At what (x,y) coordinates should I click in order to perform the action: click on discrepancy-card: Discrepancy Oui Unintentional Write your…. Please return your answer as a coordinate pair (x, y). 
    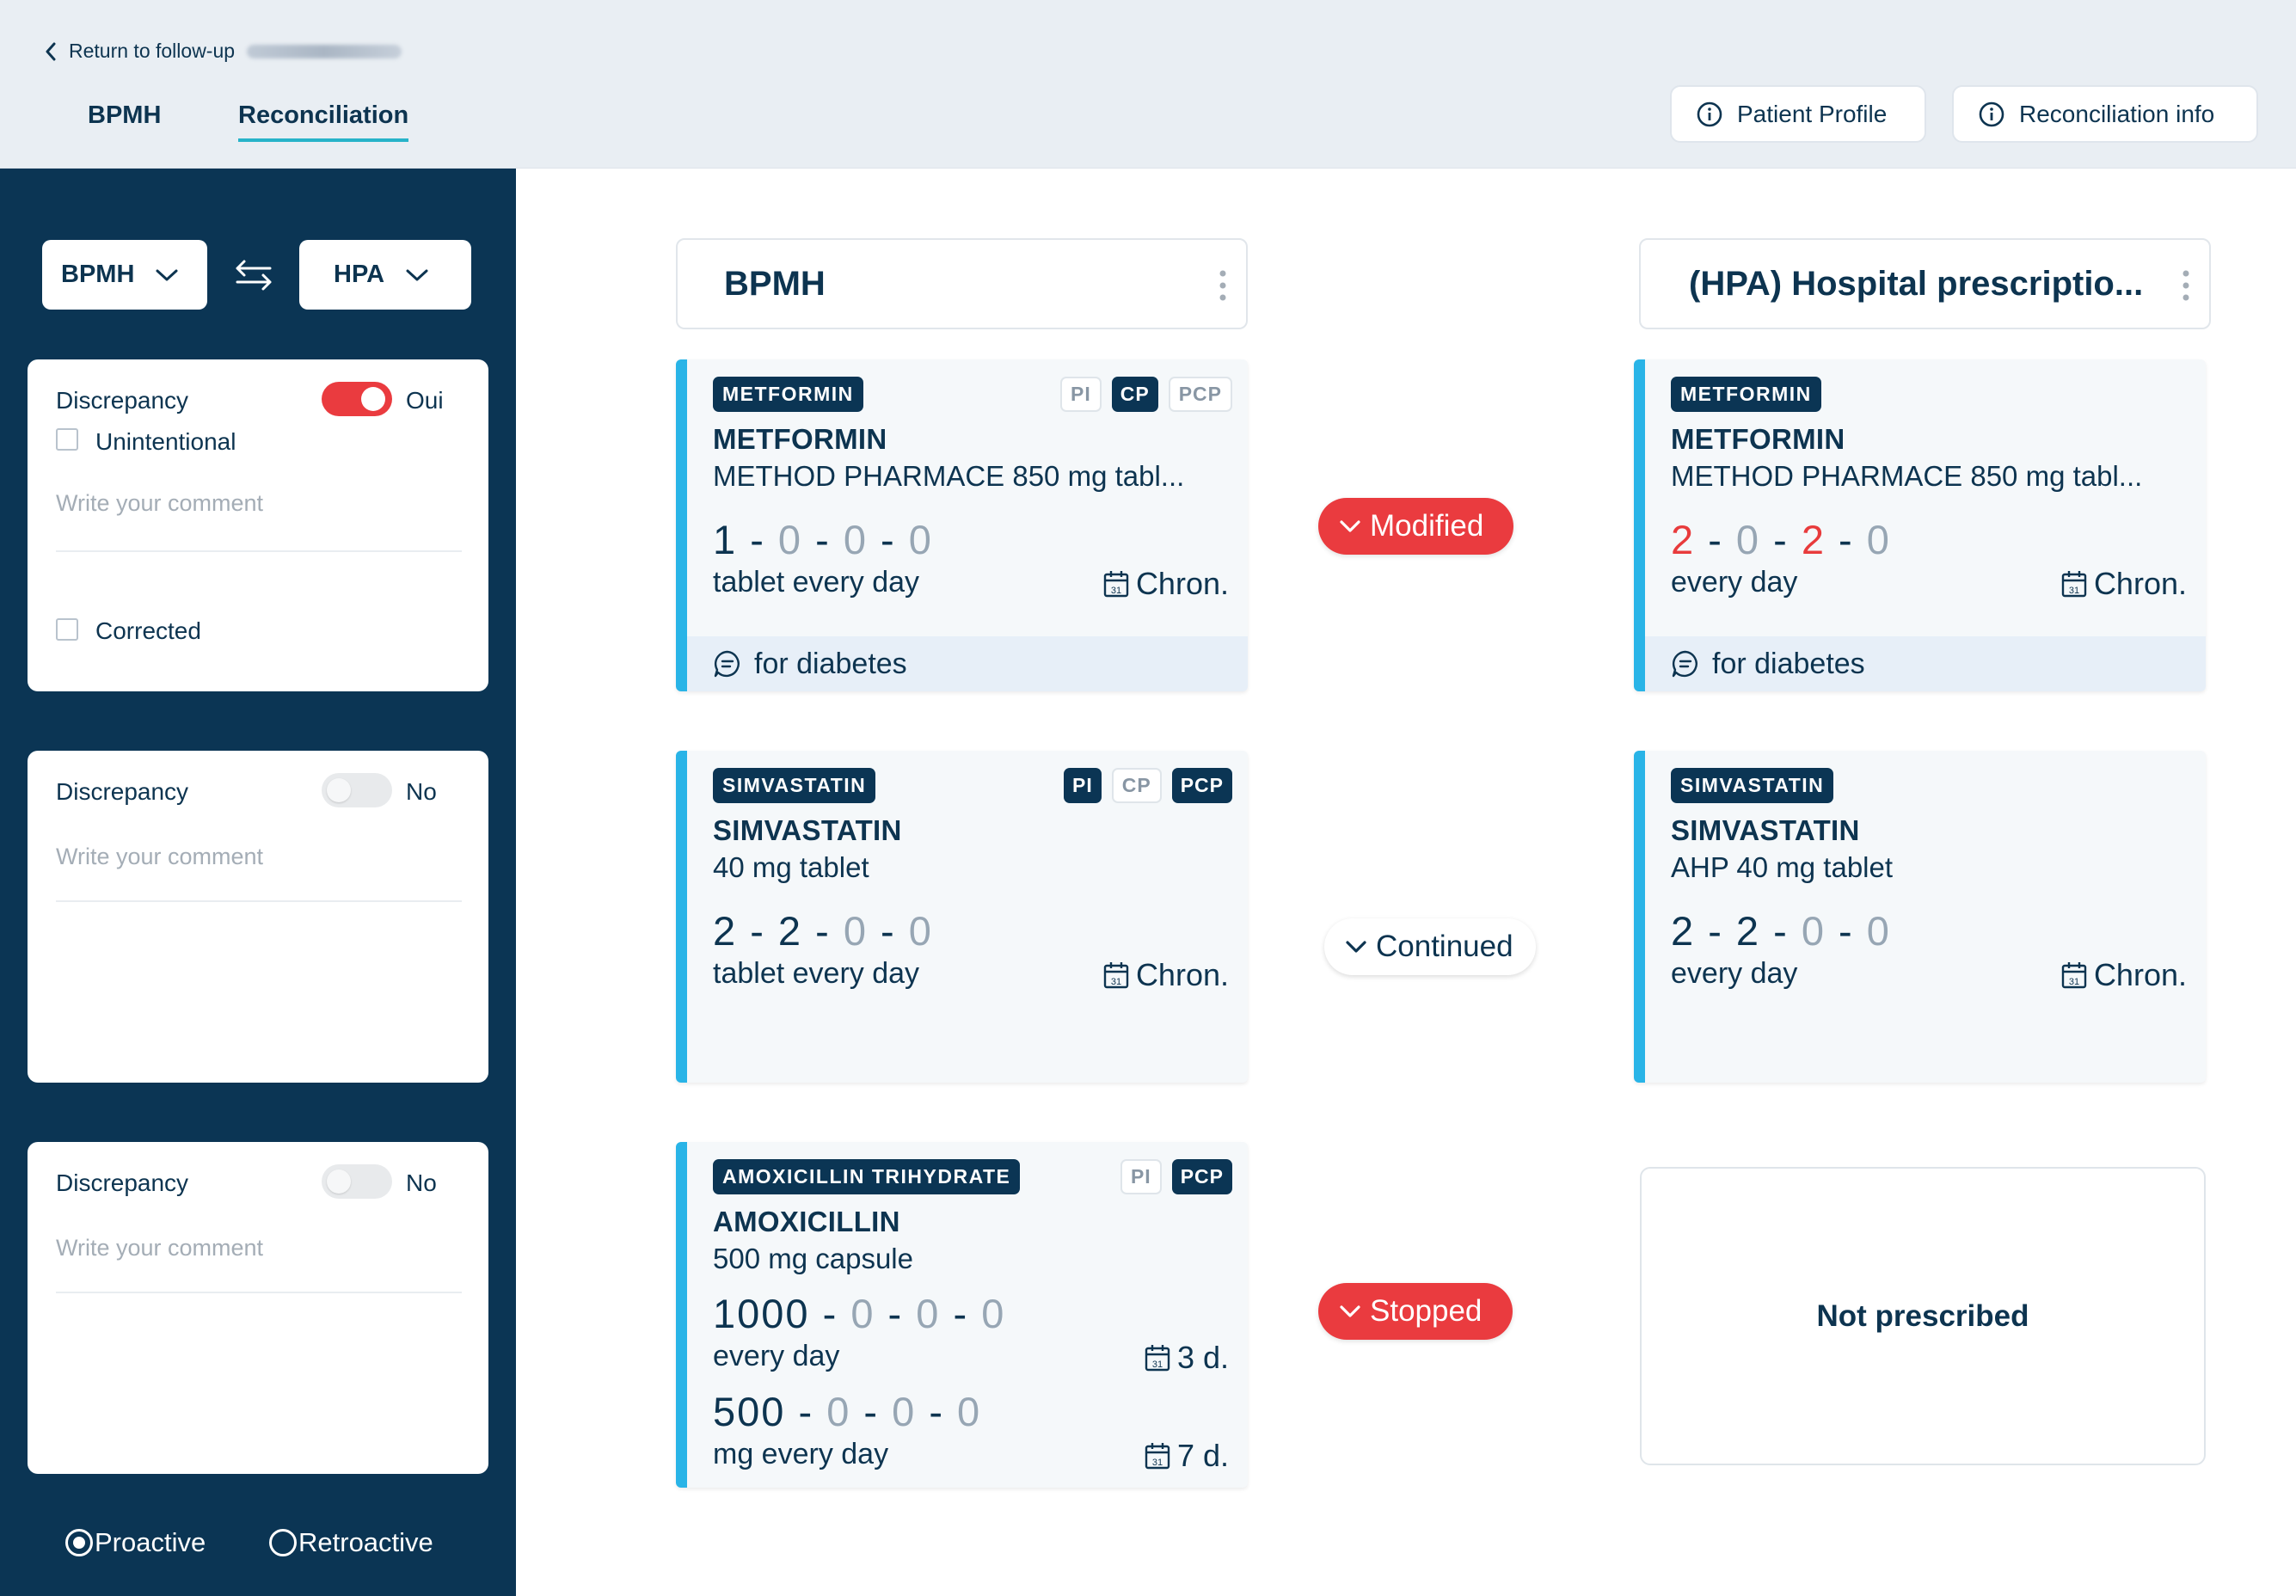
    Looking at the image, I should click on (258, 525).